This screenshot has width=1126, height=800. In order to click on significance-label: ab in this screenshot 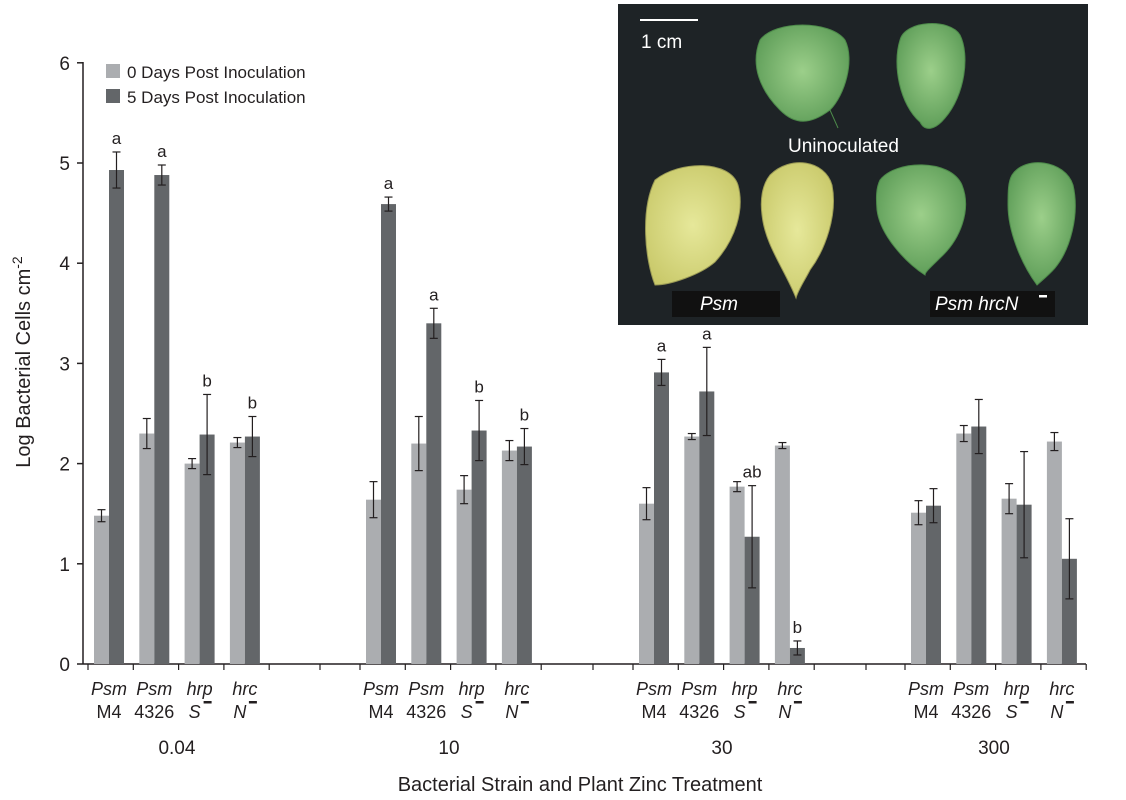, I will do `click(752, 472)`.